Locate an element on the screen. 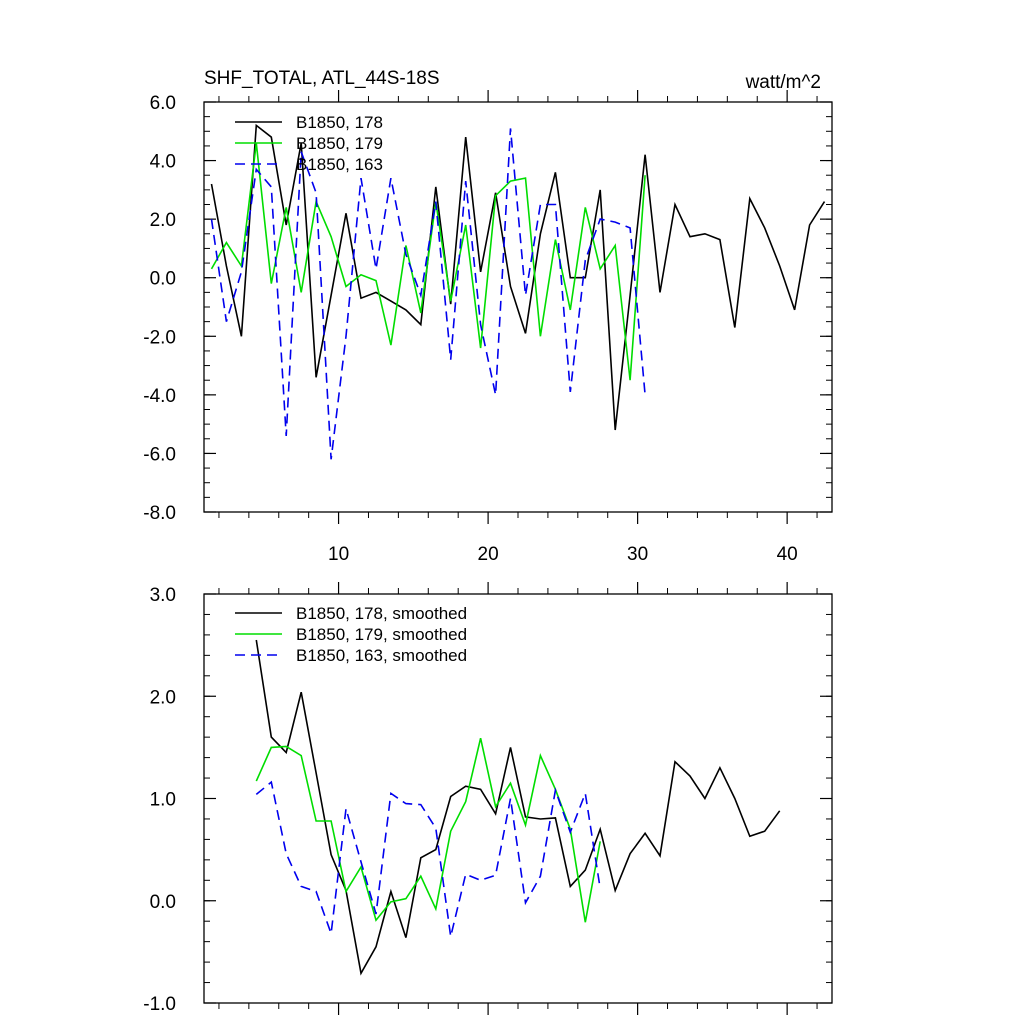 The image size is (1024, 1024). legend-label: B1850, 179 is located at coordinates (339, 143).